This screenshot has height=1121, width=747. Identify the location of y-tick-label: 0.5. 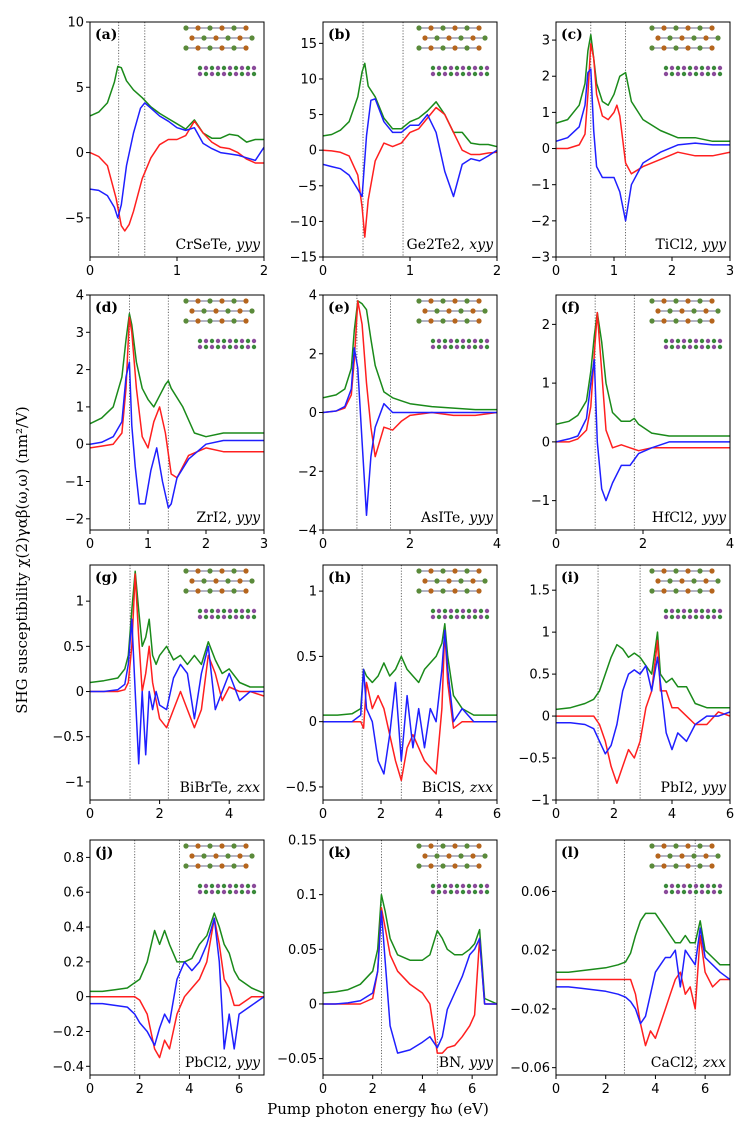
(73, 647).